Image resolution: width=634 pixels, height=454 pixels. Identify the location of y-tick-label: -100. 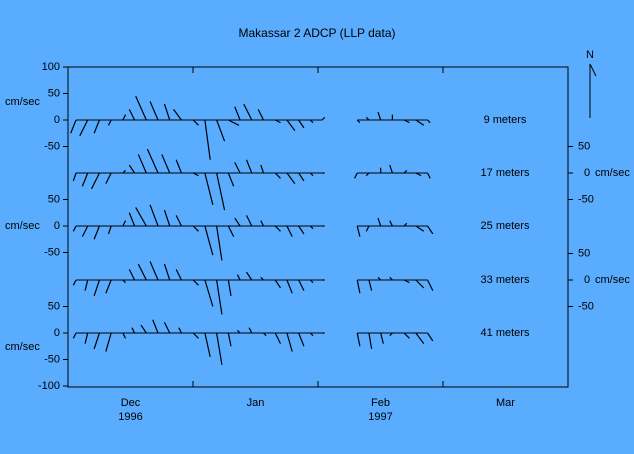
(49, 386).